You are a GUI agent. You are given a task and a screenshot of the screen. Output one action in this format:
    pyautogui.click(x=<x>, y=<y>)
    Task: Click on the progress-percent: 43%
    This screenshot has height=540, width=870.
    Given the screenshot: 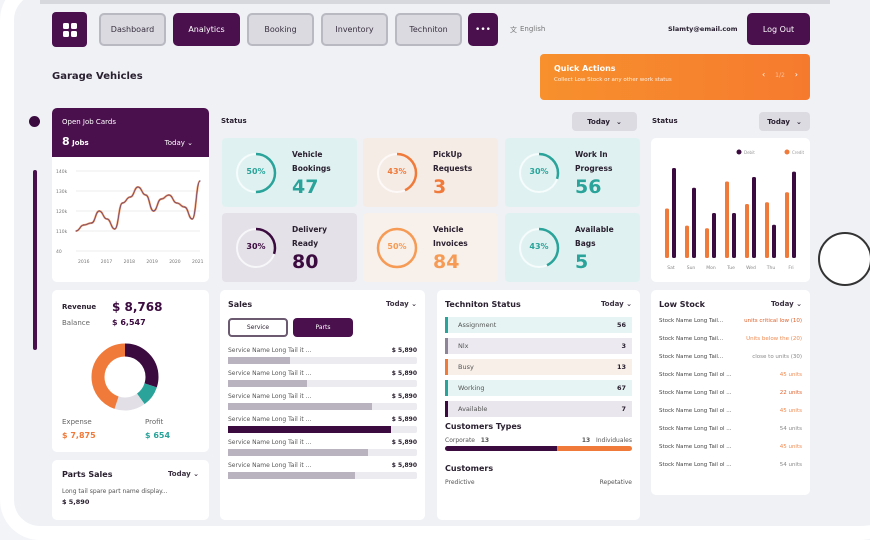 What is the action you would take?
    pyautogui.click(x=397, y=171)
    